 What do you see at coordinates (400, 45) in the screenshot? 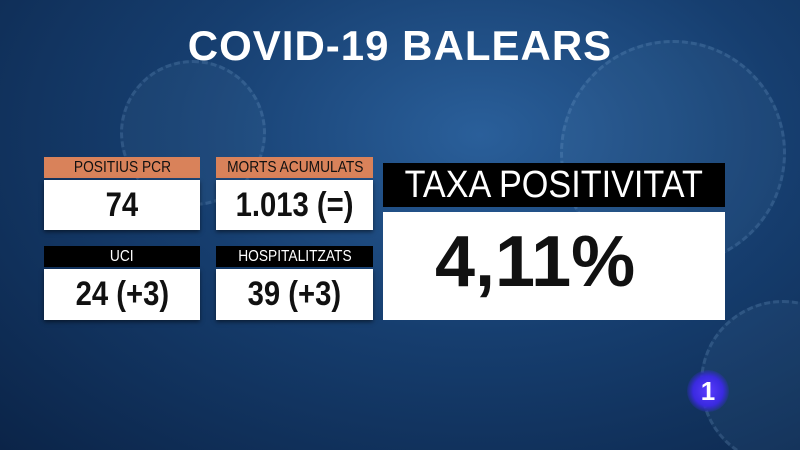
I see `page-title: COVID-19 BALEARS` at bounding box center [400, 45].